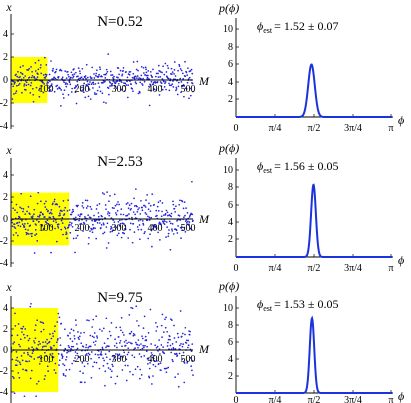 The height and width of the screenshot is (403, 411). I want to click on y-tick-label: -2, so click(4, 371).